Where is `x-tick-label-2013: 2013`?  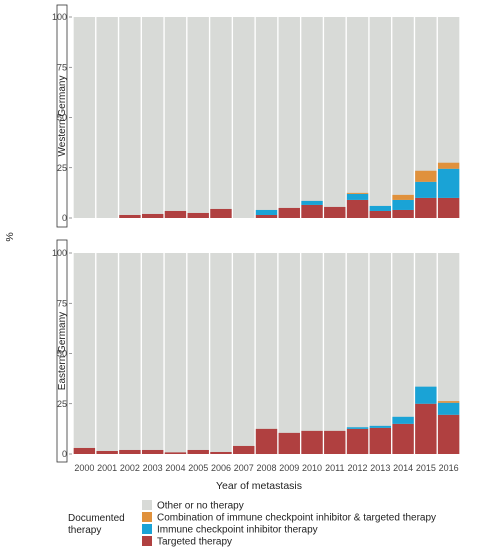 x-tick-label-2013: 2013 is located at coordinates (380, 468).